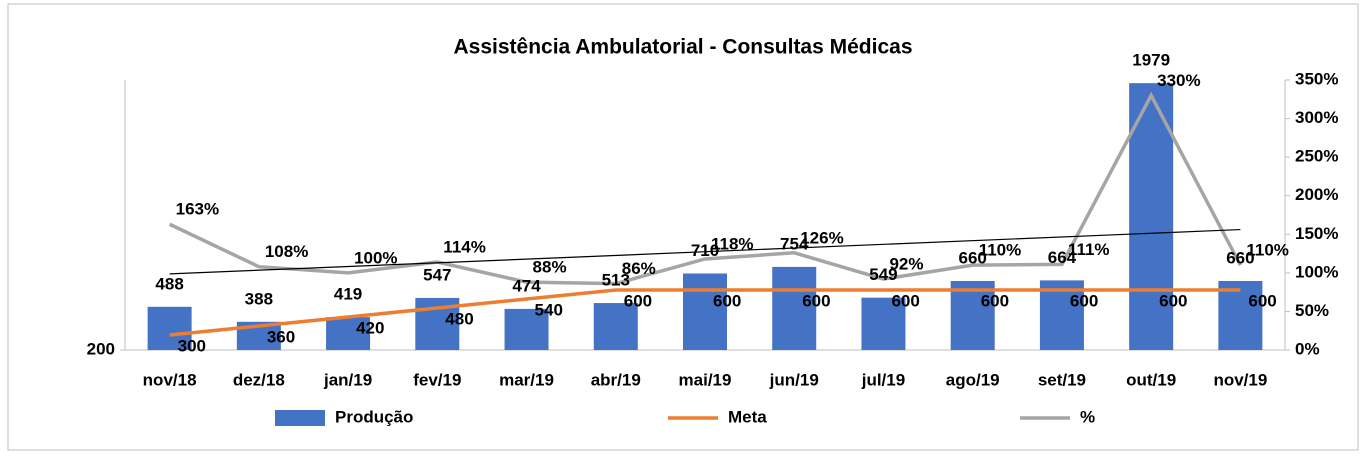 The image size is (1367, 456). Describe the element at coordinates (374, 416) in the screenshot. I see `legend-label: Produção` at that location.